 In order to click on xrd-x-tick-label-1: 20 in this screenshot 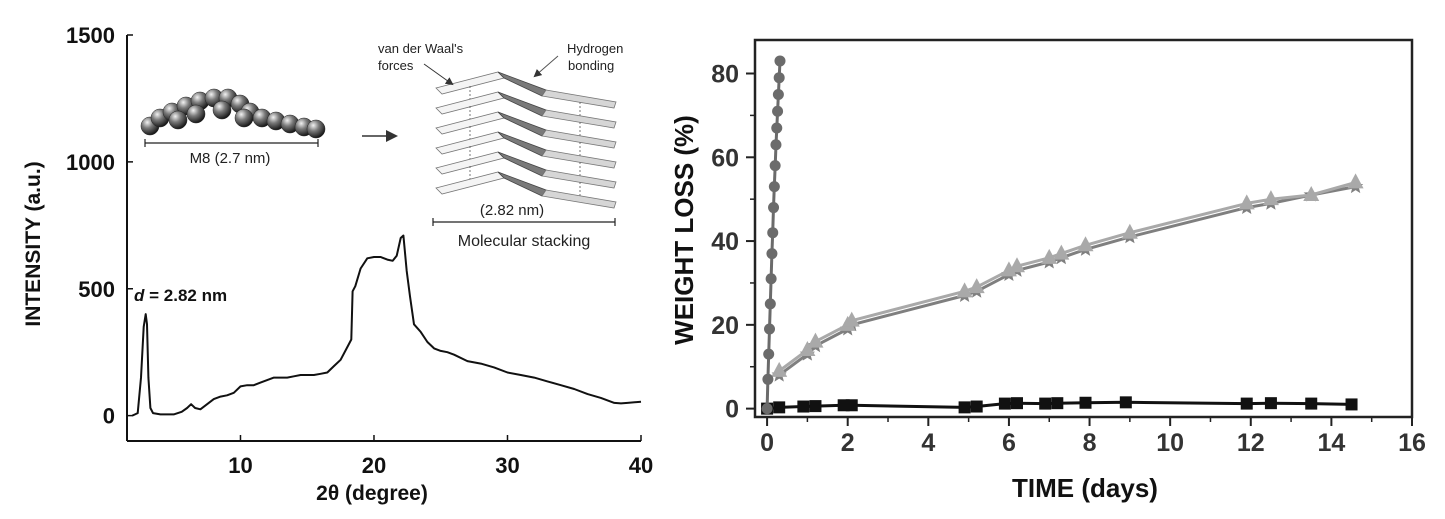, I will do `click(374, 465)`.